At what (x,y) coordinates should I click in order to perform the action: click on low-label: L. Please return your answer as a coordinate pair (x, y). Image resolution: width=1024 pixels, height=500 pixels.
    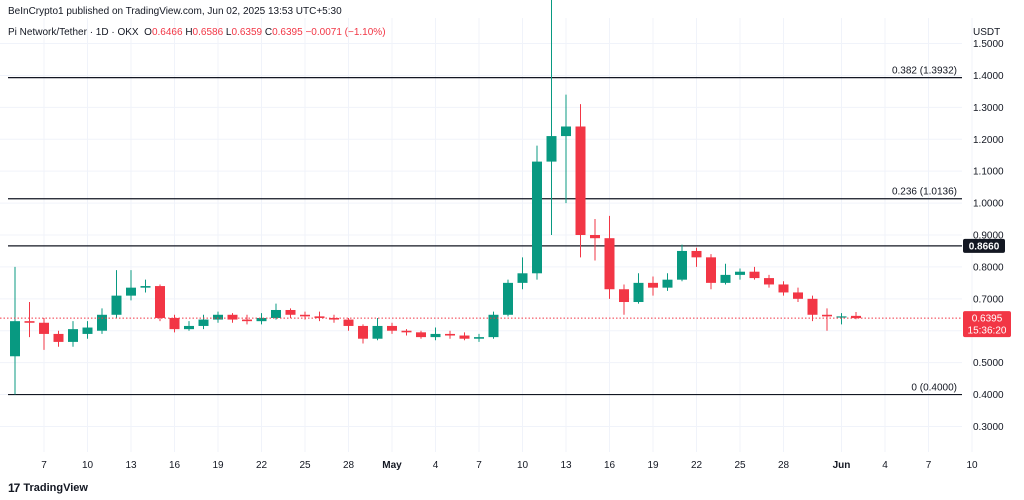
    Looking at the image, I should click on (228, 32).